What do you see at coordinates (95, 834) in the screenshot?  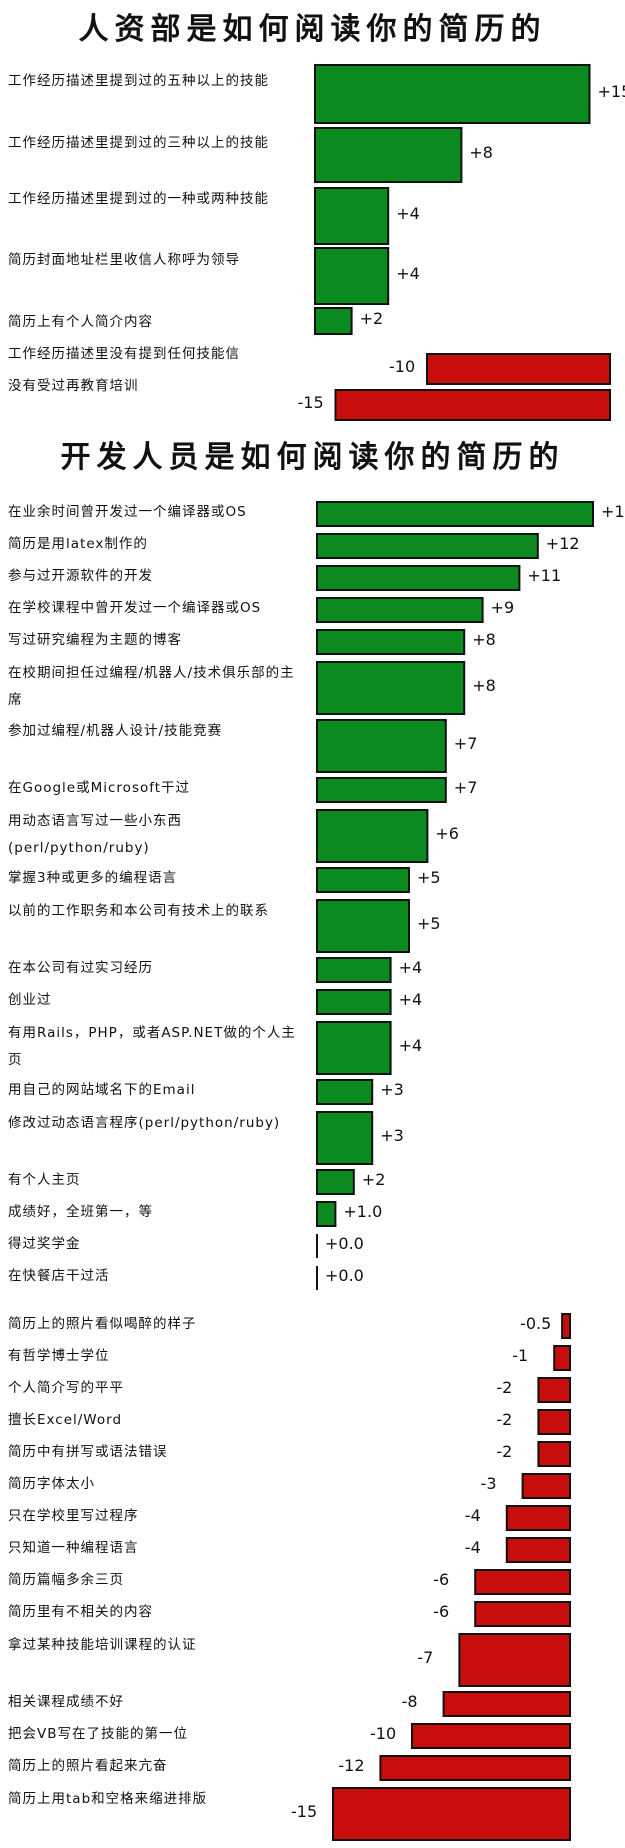 I see `dev-category-label: 用动态语言写过一些小东西(perl/python/ruby)` at bounding box center [95, 834].